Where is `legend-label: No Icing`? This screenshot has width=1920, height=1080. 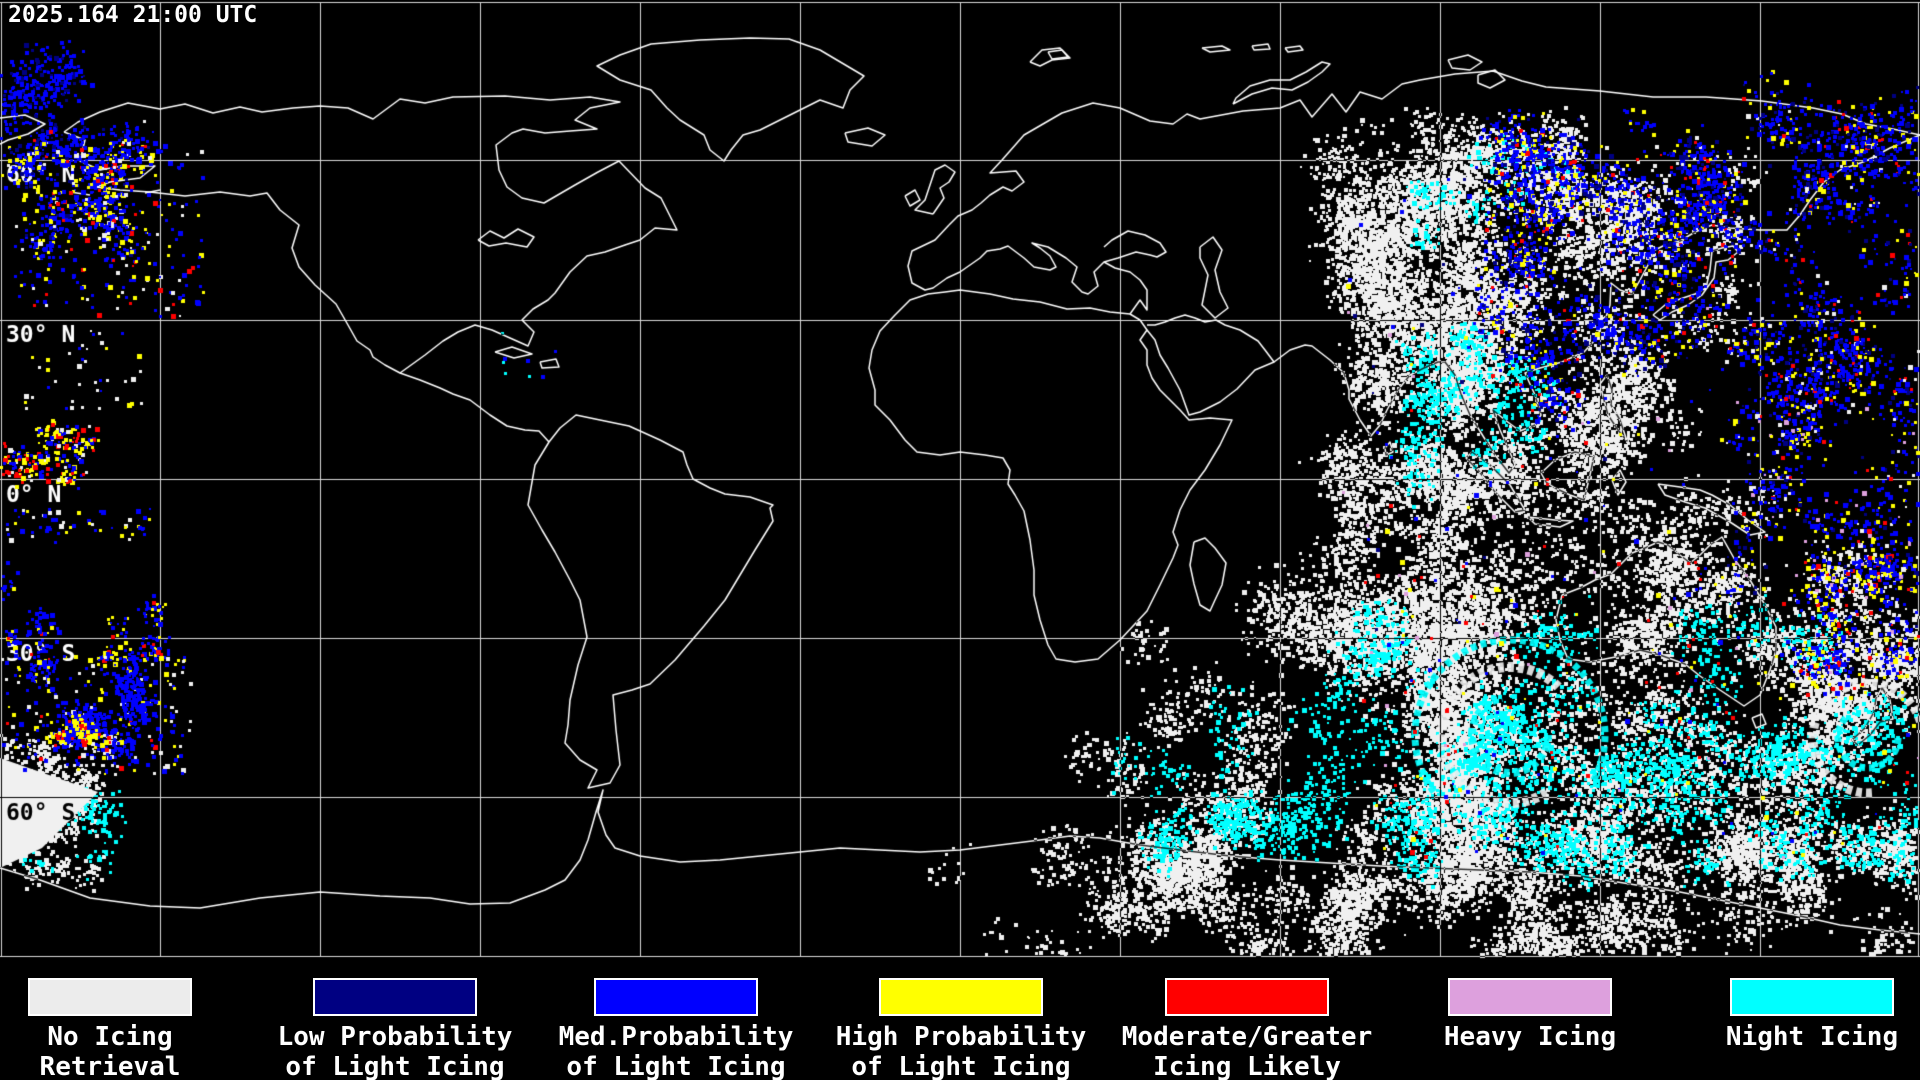 legend-label: No Icing is located at coordinates (110, 1037).